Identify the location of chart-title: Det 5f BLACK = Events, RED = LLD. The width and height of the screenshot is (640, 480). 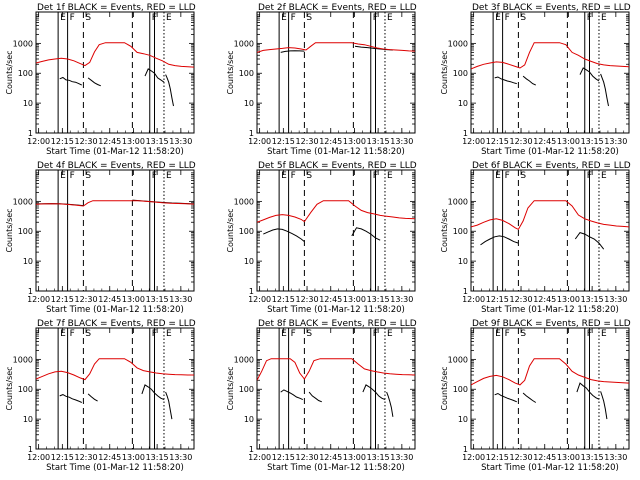
(337, 166).